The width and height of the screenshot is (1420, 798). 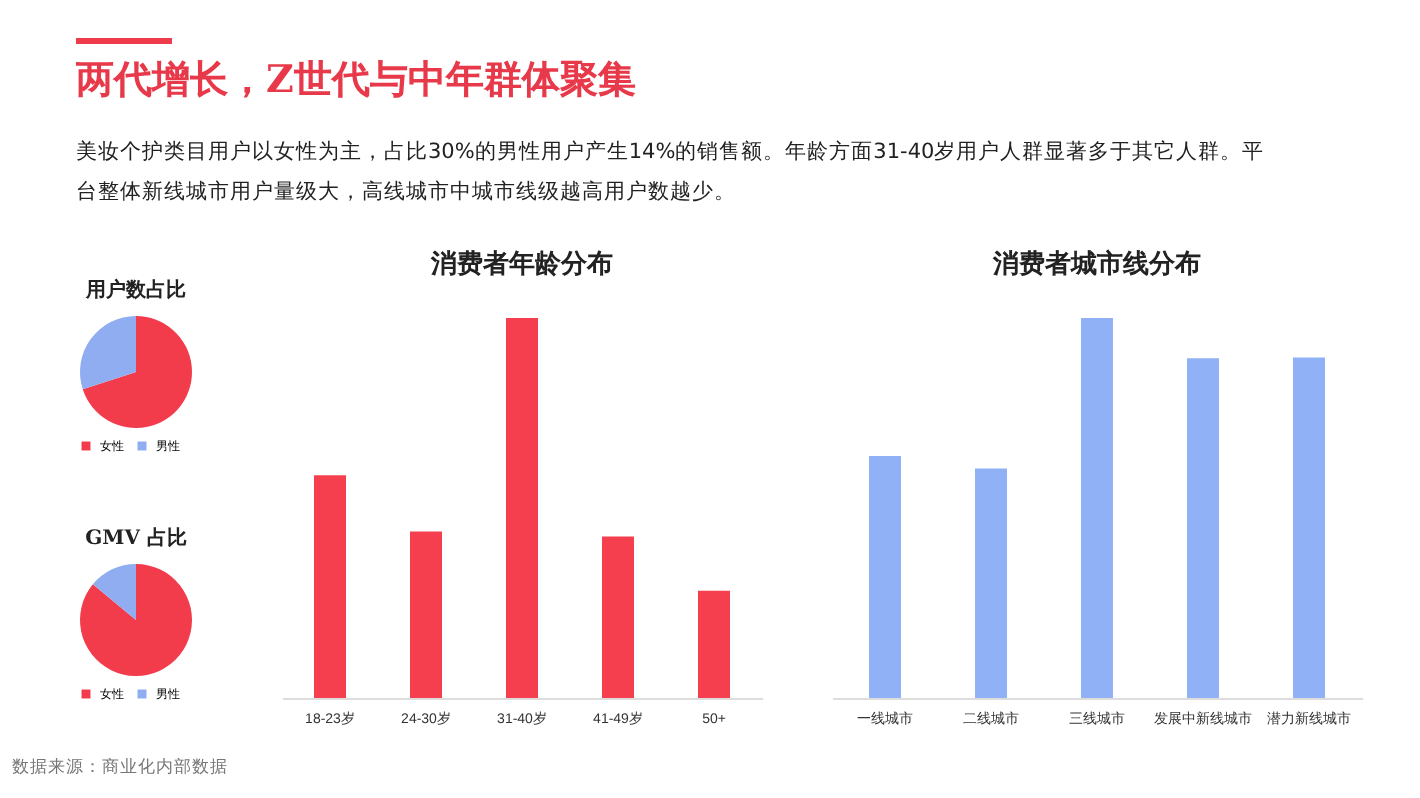 I want to click on text: 美妆个护类目用户以女性为主，占比30%的男性用户产生14%的销售额。年龄方面31-40岁用户人群显著多于其它人群。平台整体新线城市用户量级大，高线城市中城市线级越高用户数越少。, so click(x=671, y=173).